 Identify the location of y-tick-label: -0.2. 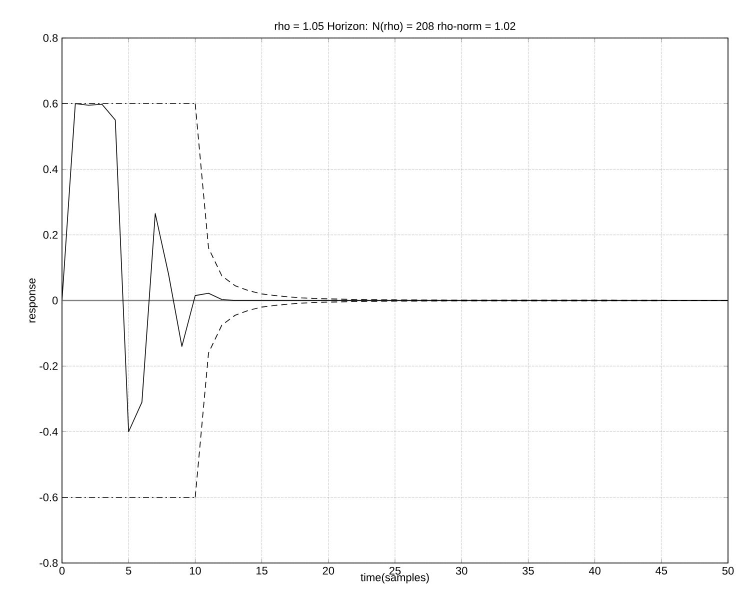
(49, 366).